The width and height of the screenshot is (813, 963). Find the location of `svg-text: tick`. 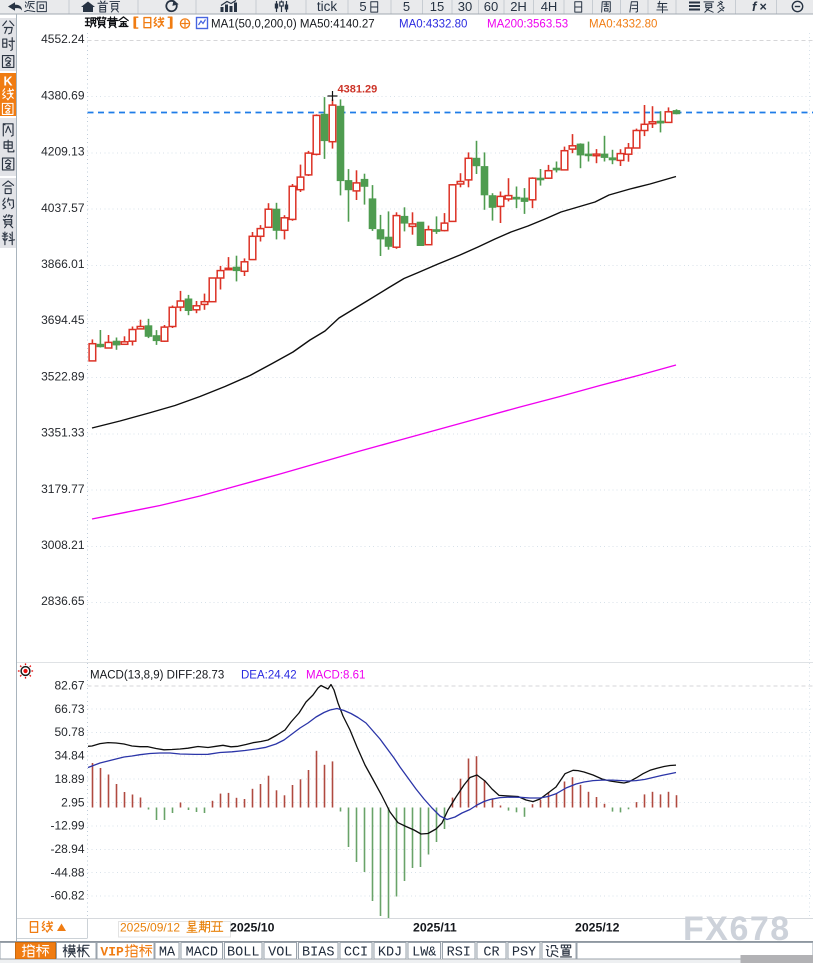

svg-text: tick is located at coordinates (327, 7).